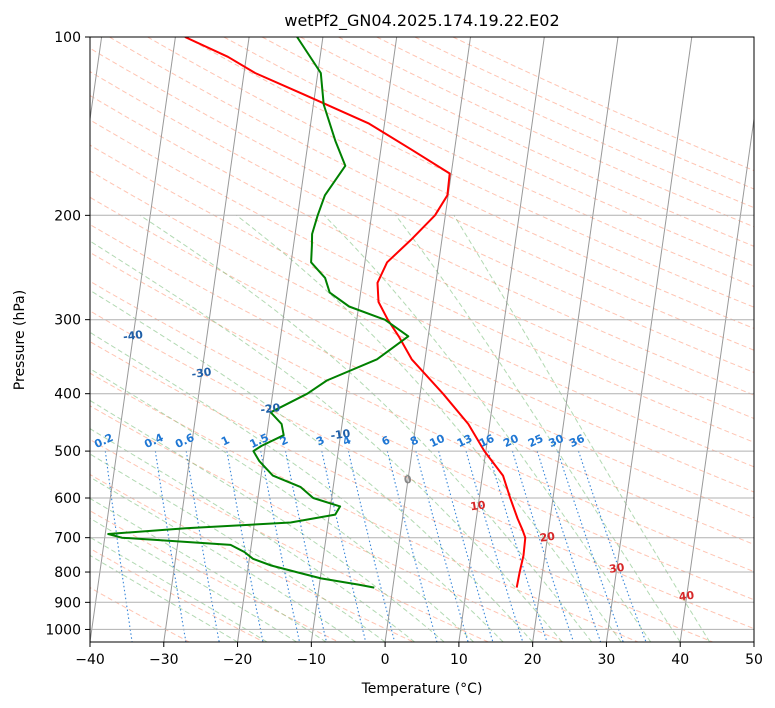 The image size is (775, 708). I want to click on x-tick-label: 50, so click(754, 660).